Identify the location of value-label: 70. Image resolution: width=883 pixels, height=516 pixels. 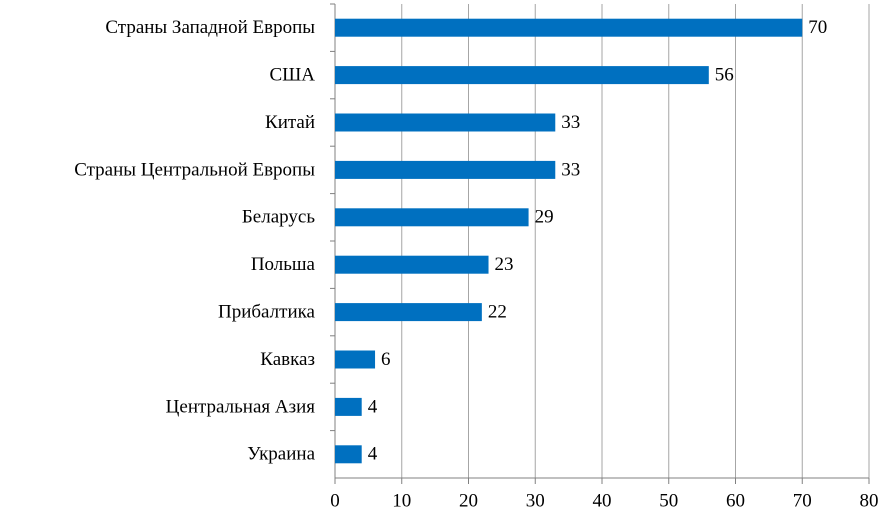
(817, 27).